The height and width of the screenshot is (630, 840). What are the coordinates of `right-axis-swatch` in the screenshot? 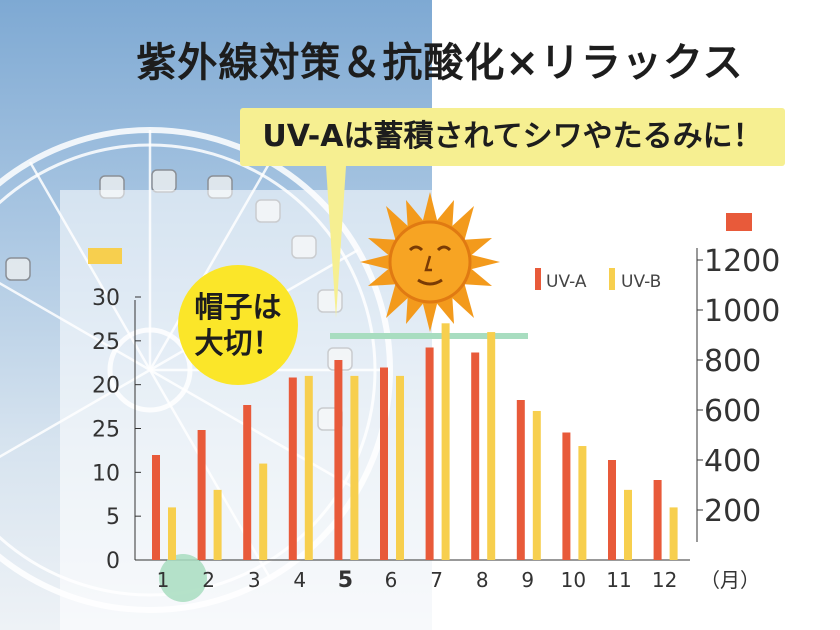 It's located at (739, 222).